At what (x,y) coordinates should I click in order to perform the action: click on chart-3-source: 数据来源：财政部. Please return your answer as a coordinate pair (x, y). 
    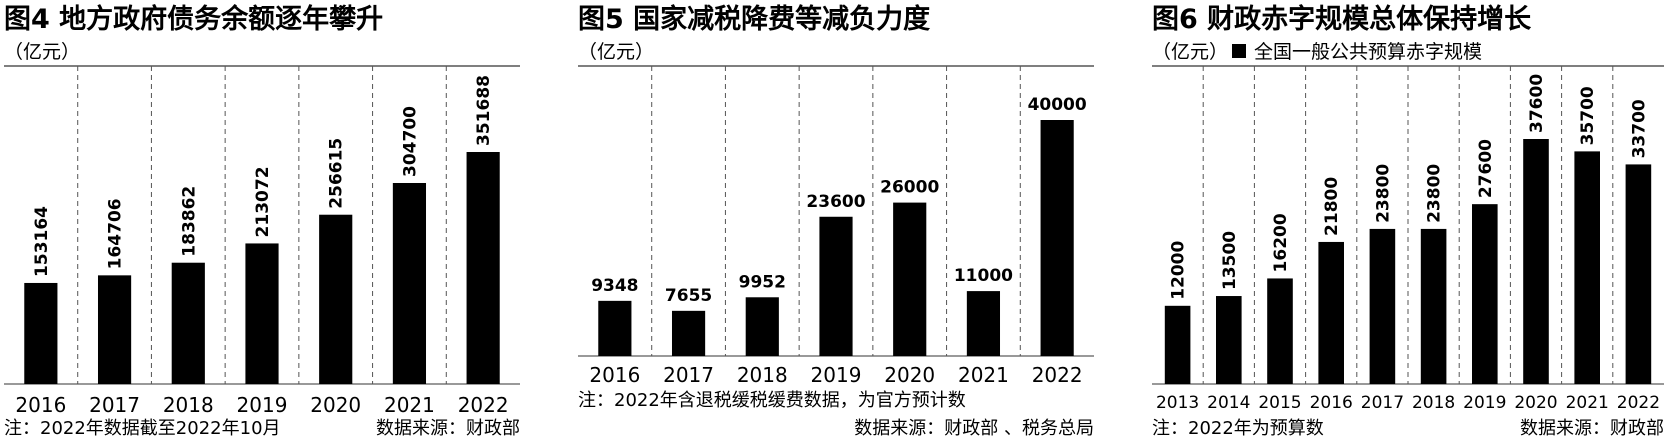
    Looking at the image, I should click on (1592, 428).